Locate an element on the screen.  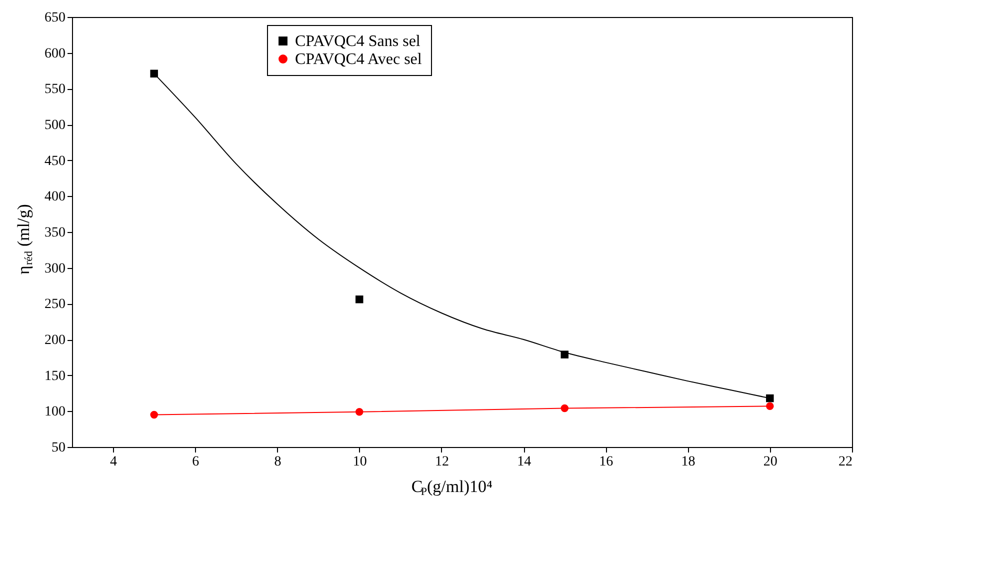
y-tick-label: 400 is located at coordinates (55, 197).